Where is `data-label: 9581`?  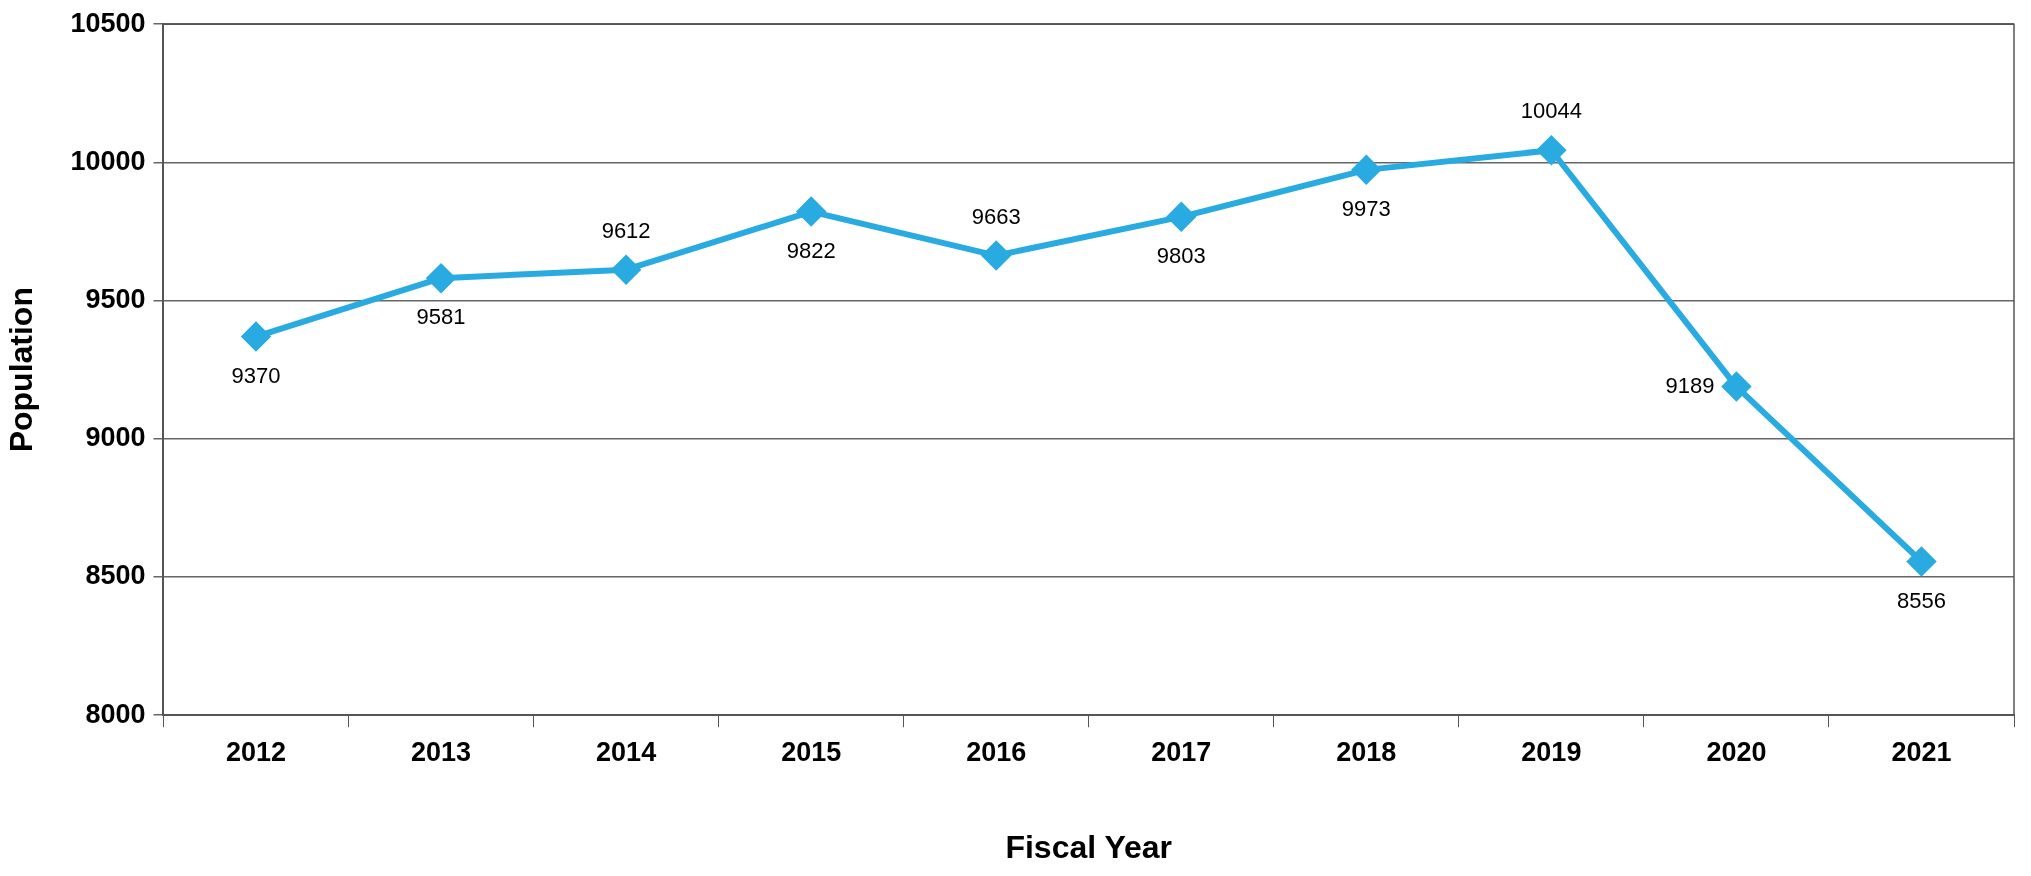 data-label: 9581 is located at coordinates (441, 317).